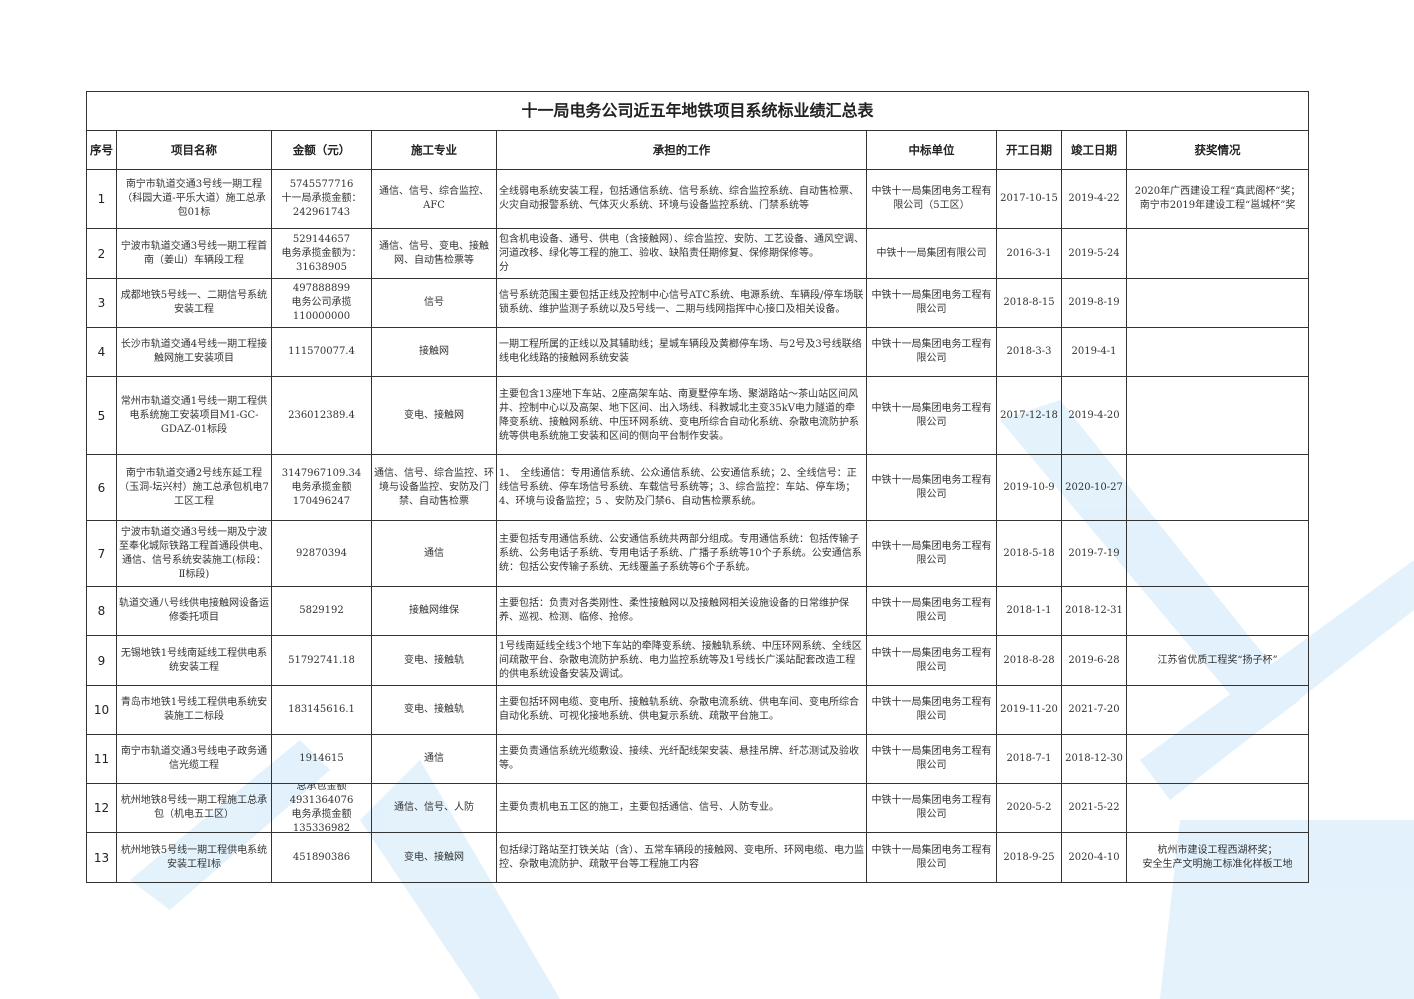 Image resolution: width=1414 pixels, height=999 pixels. Describe the element at coordinates (101, 352) in the screenshot. I see `cell-no: 4` at that location.